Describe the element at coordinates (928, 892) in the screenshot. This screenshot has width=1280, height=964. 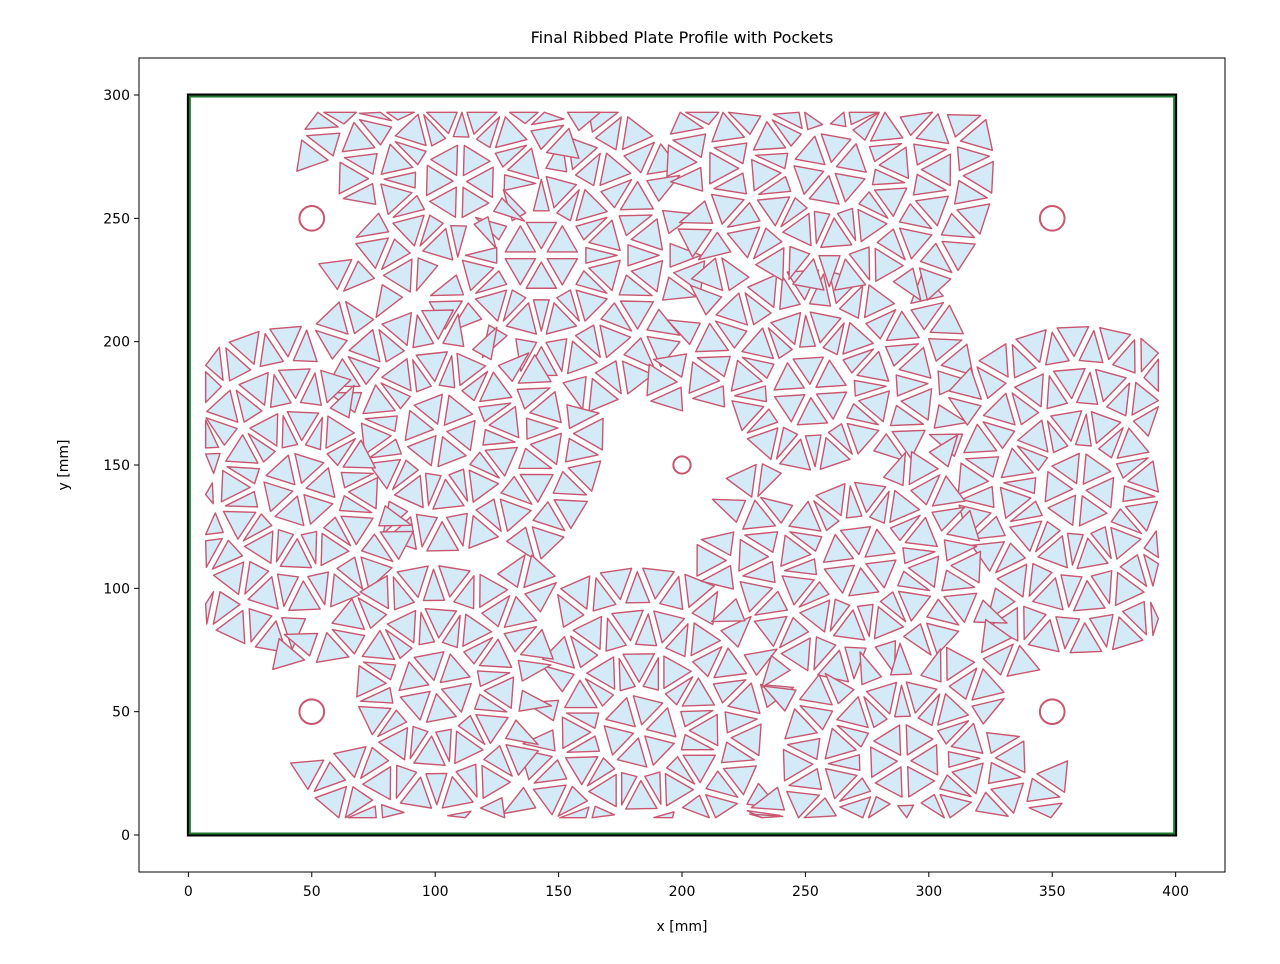
I see `x-tick-label: 300` at that location.